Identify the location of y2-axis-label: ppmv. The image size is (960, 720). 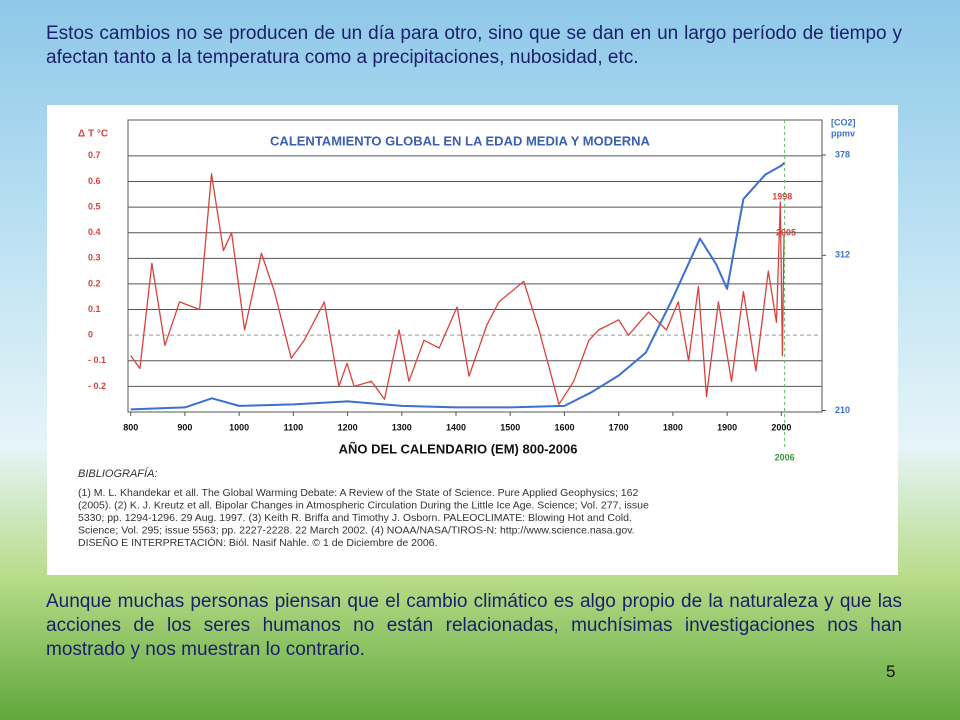
(843, 133).